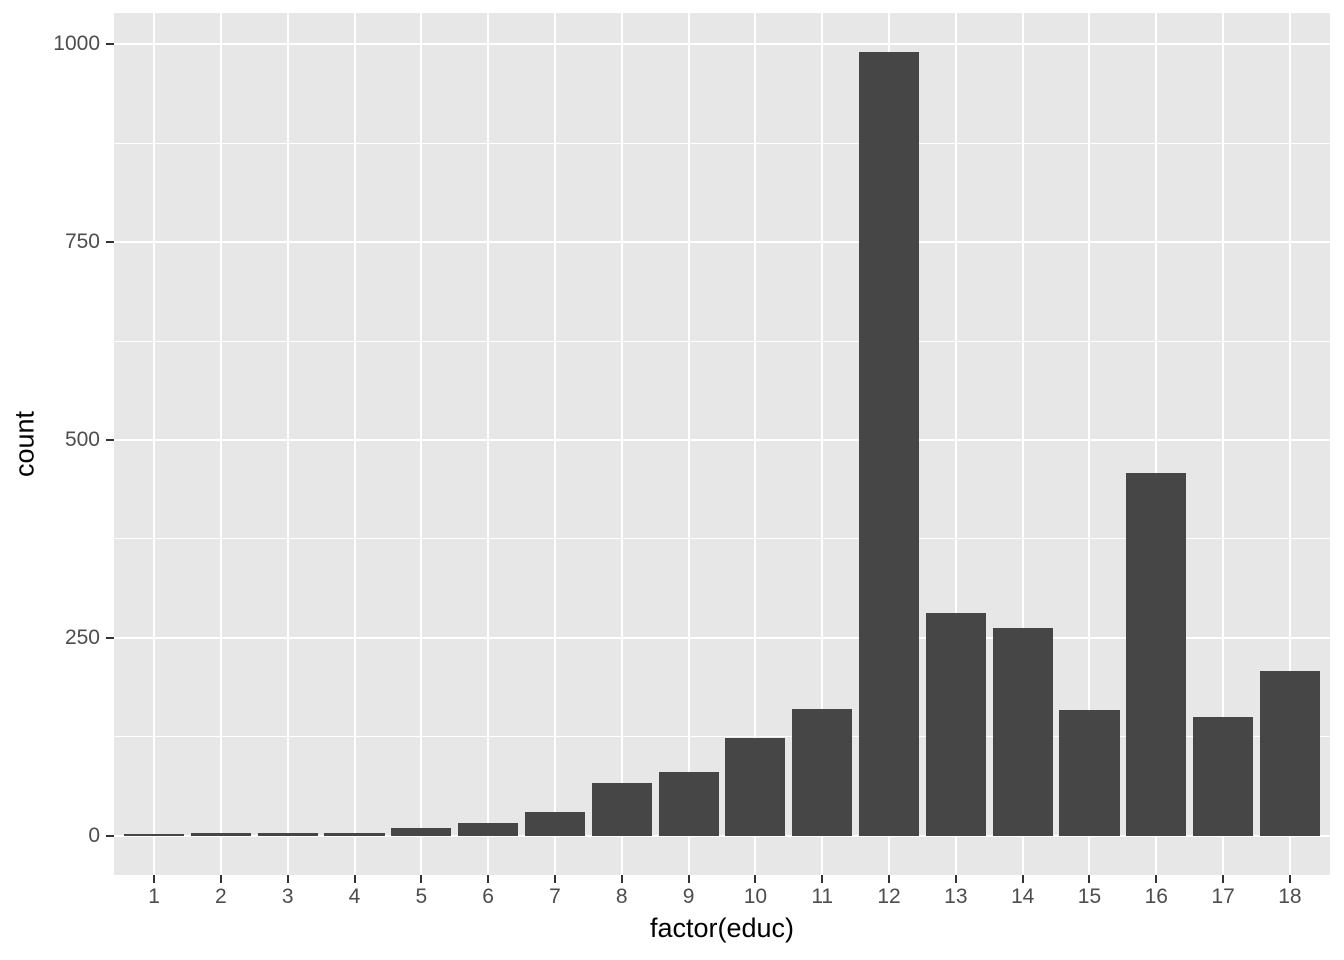 This screenshot has height=960, width=1344. Describe the element at coordinates (76, 44) in the screenshot. I see `y-tick-label-1000: 1000` at that location.